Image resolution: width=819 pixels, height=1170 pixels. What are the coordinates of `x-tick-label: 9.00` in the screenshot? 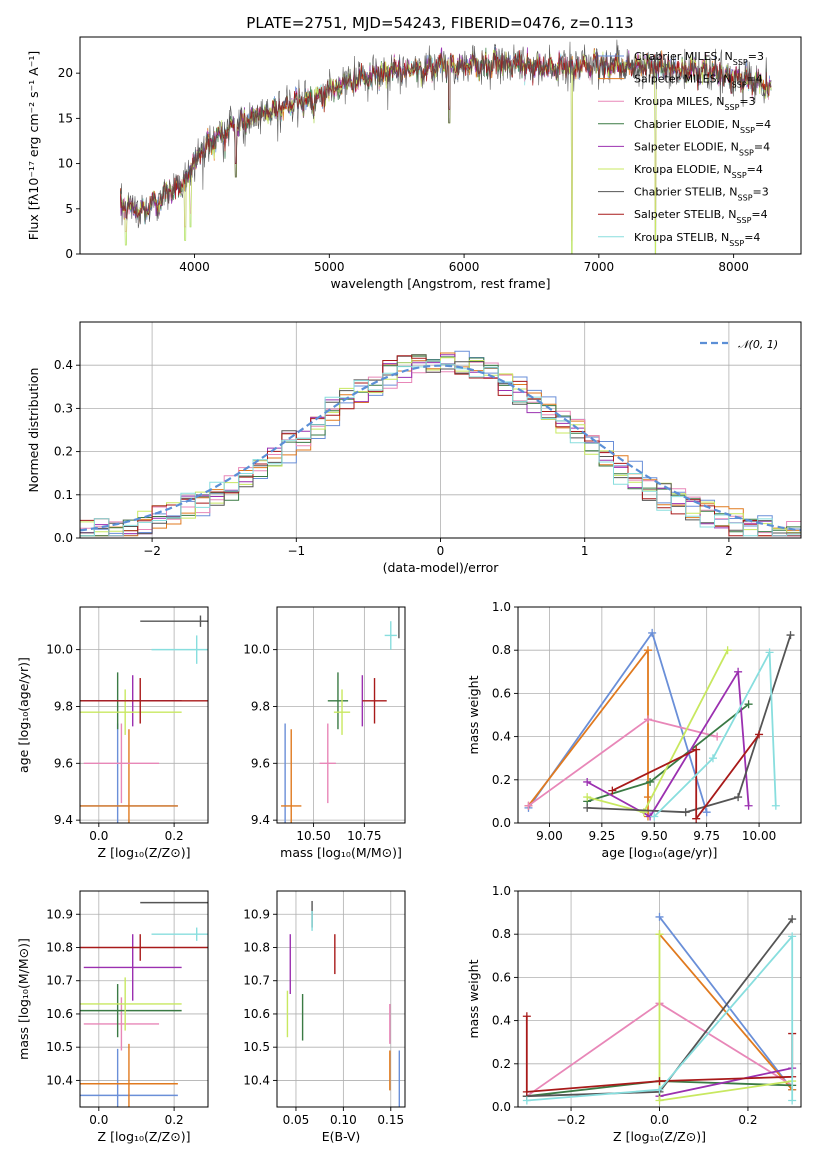 It's located at (549, 836).